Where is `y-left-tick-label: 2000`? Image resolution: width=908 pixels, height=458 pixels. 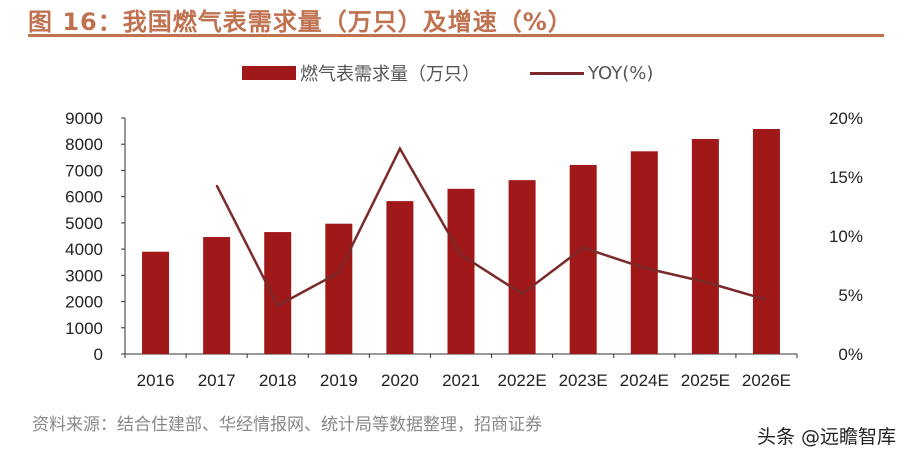 y-left-tick-label: 2000 is located at coordinates (84, 302).